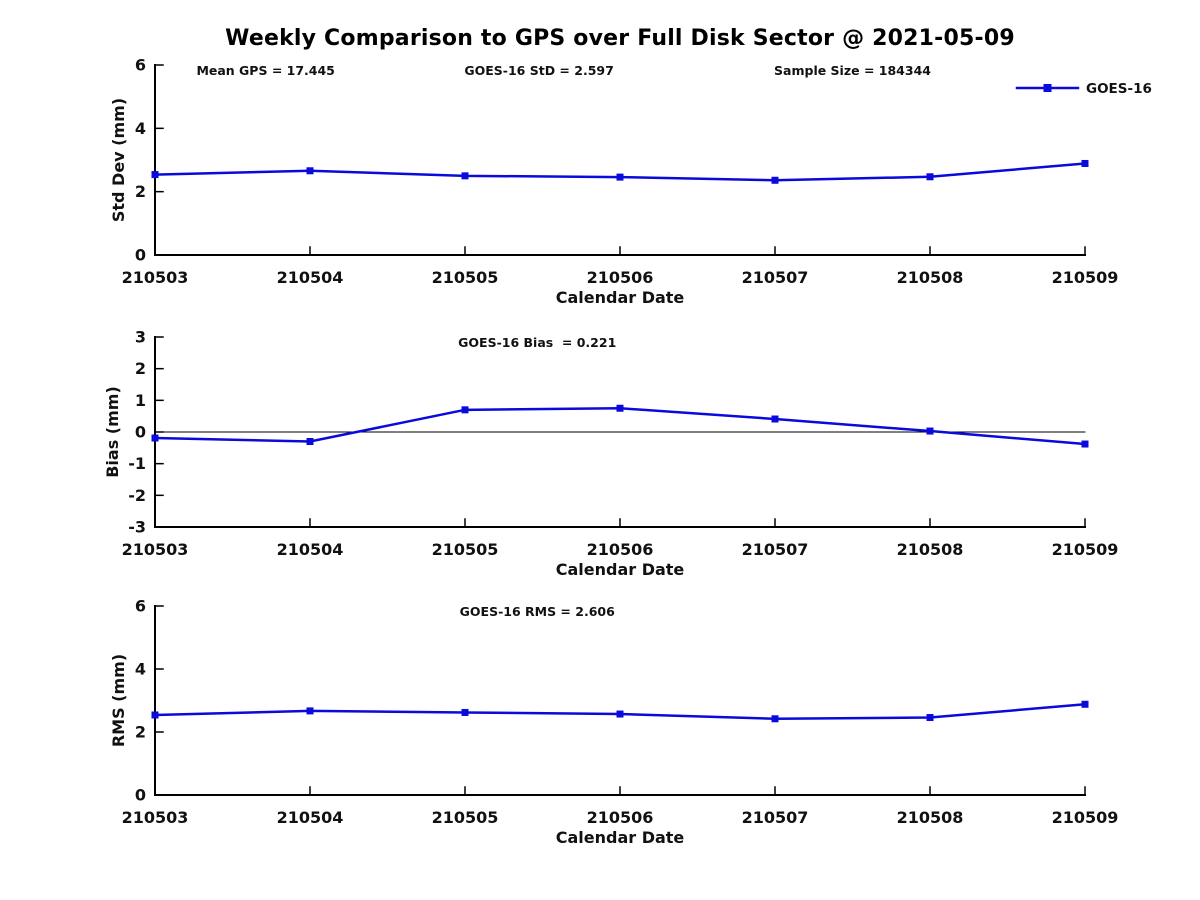 The height and width of the screenshot is (900, 1200). What do you see at coordinates (1047, 88) in the screenshot?
I see `legend-marker` at bounding box center [1047, 88].